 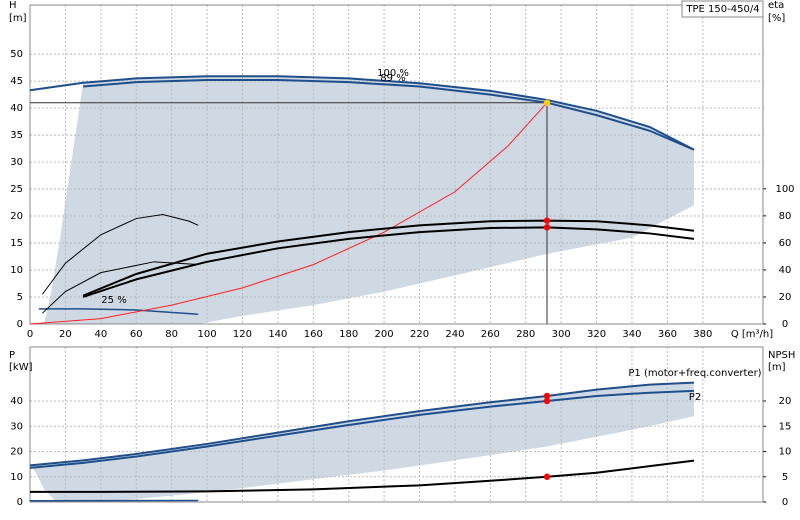 I want to click on x-tick-label: 40, so click(x=100, y=334).